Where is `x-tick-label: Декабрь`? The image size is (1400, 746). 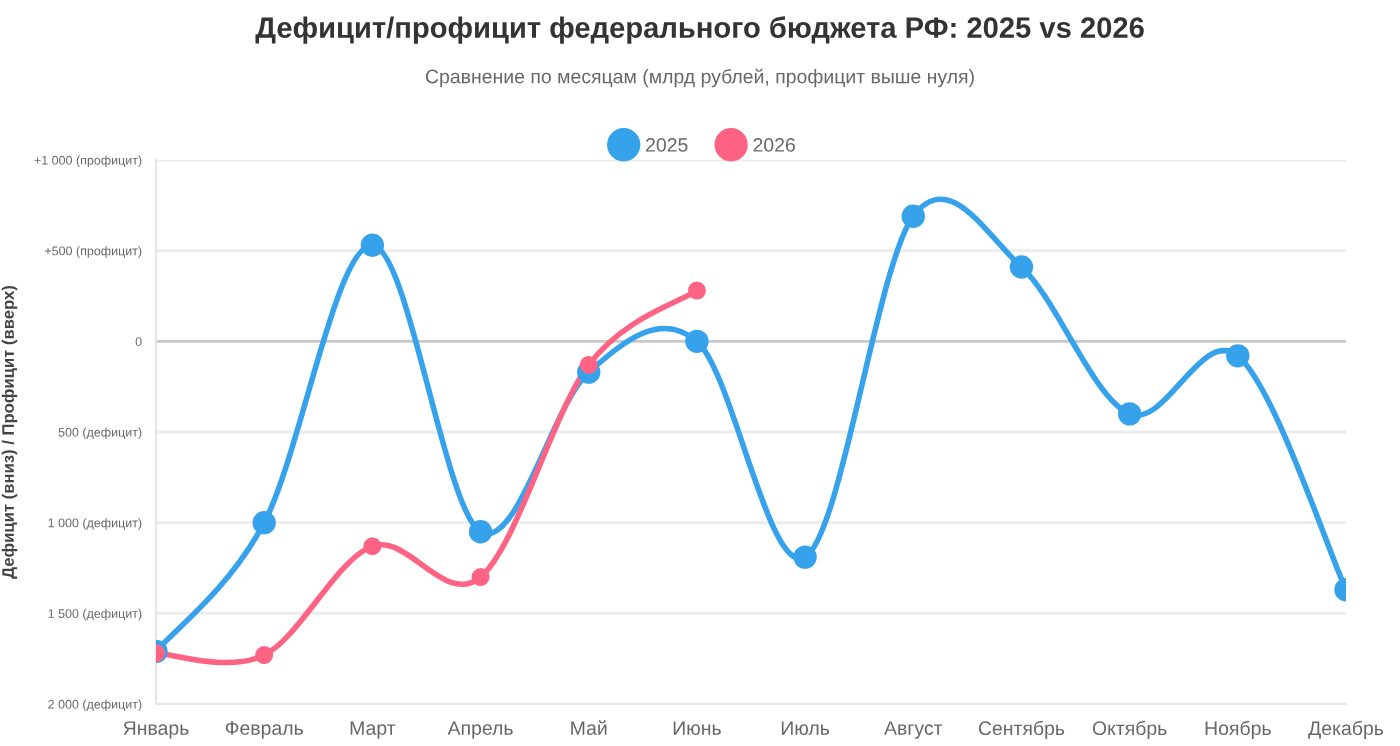 x-tick-label: Декабрь is located at coordinates (1346, 729).